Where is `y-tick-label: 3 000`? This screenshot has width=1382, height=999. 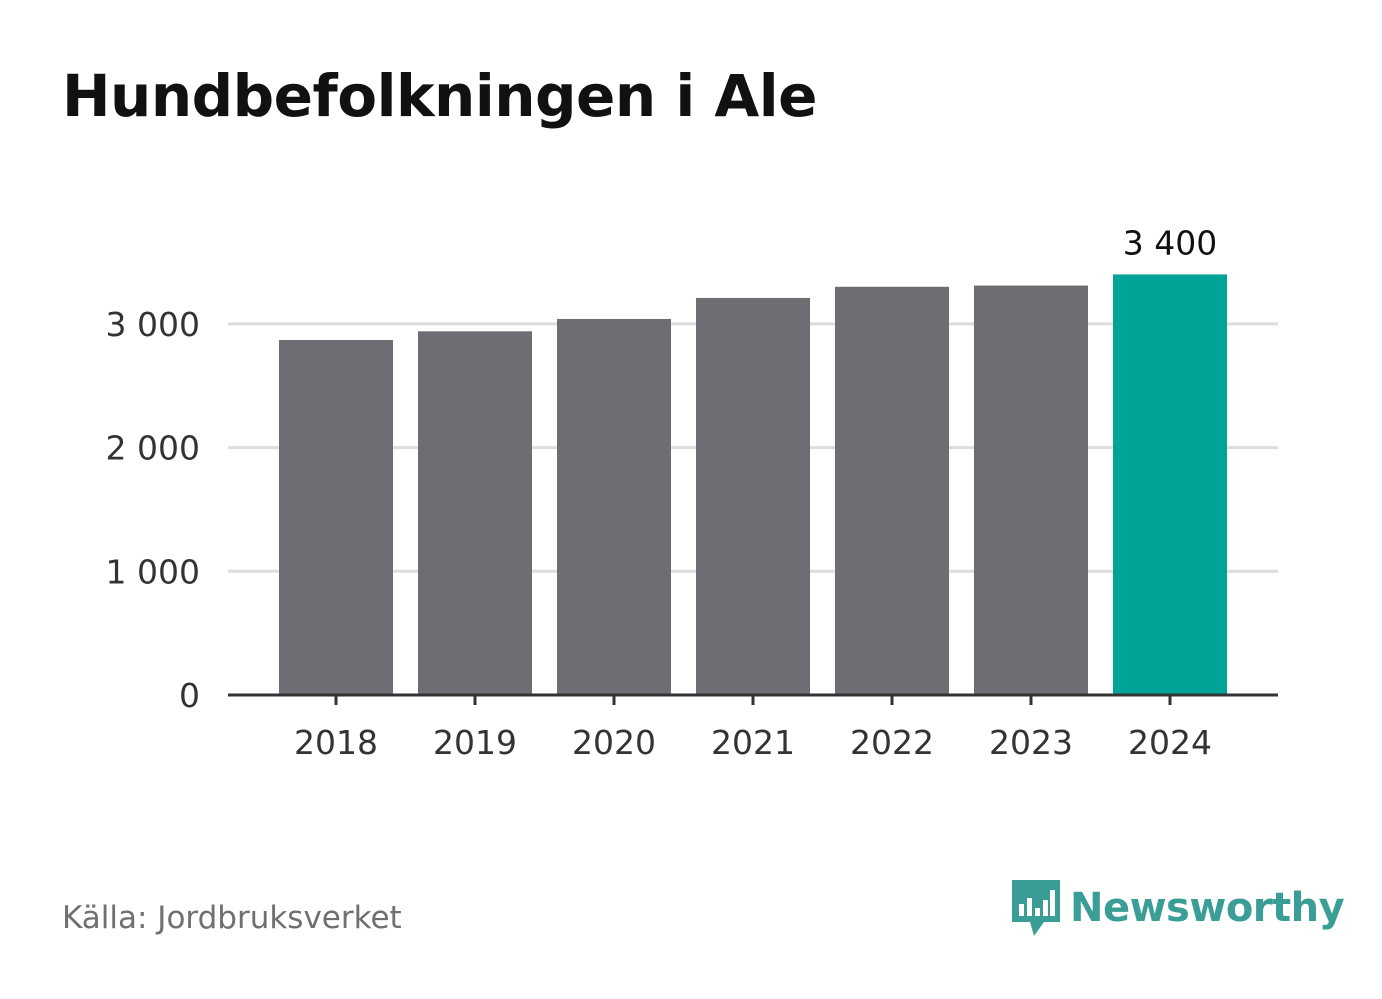
y-tick-label: 3 000 is located at coordinates (153, 324).